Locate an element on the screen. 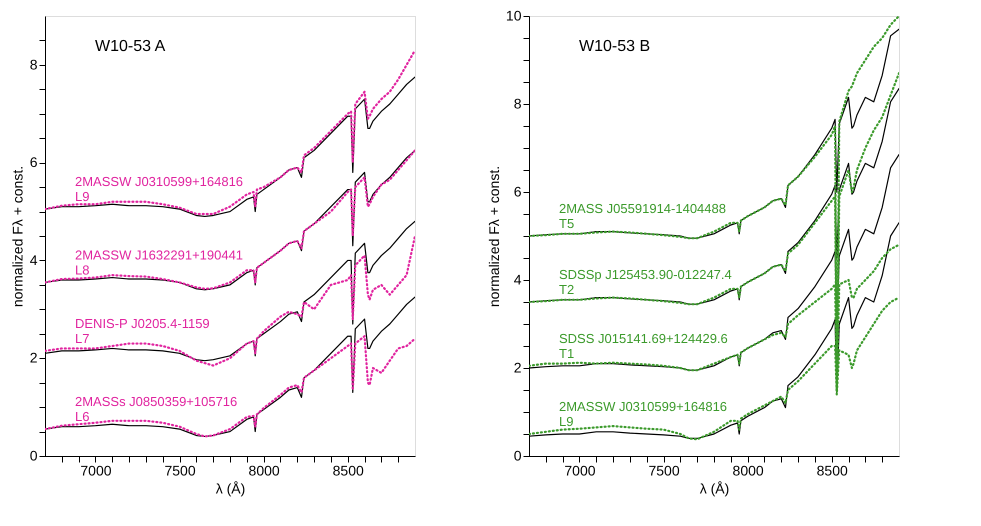 The width and height of the screenshot is (981, 526). series-label: 2MASSs J0850359+105716 L6 is located at coordinates (156, 409).